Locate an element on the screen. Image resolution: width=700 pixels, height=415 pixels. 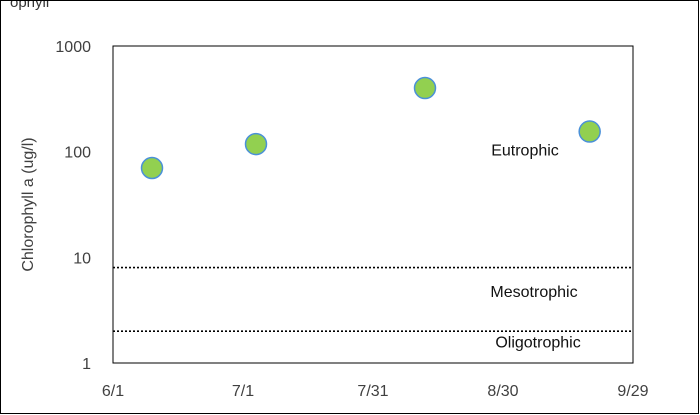
x-tick-label: 6/1 is located at coordinates (113, 391).